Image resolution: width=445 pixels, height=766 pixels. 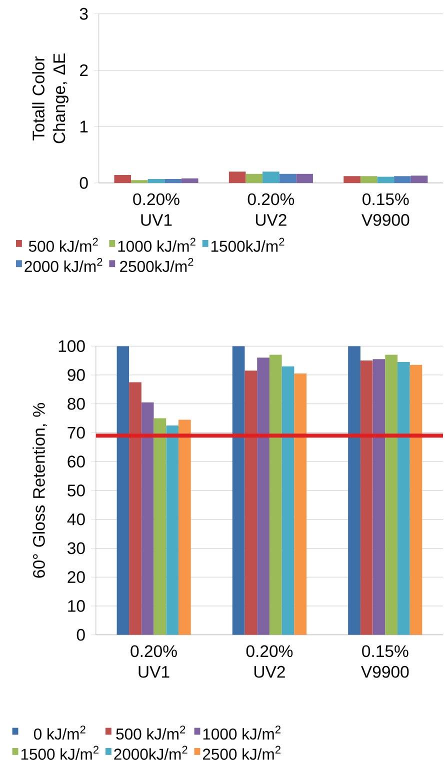 What do you see at coordinates (84, 70) in the screenshot?
I see `y-tick-label: 2` at bounding box center [84, 70].